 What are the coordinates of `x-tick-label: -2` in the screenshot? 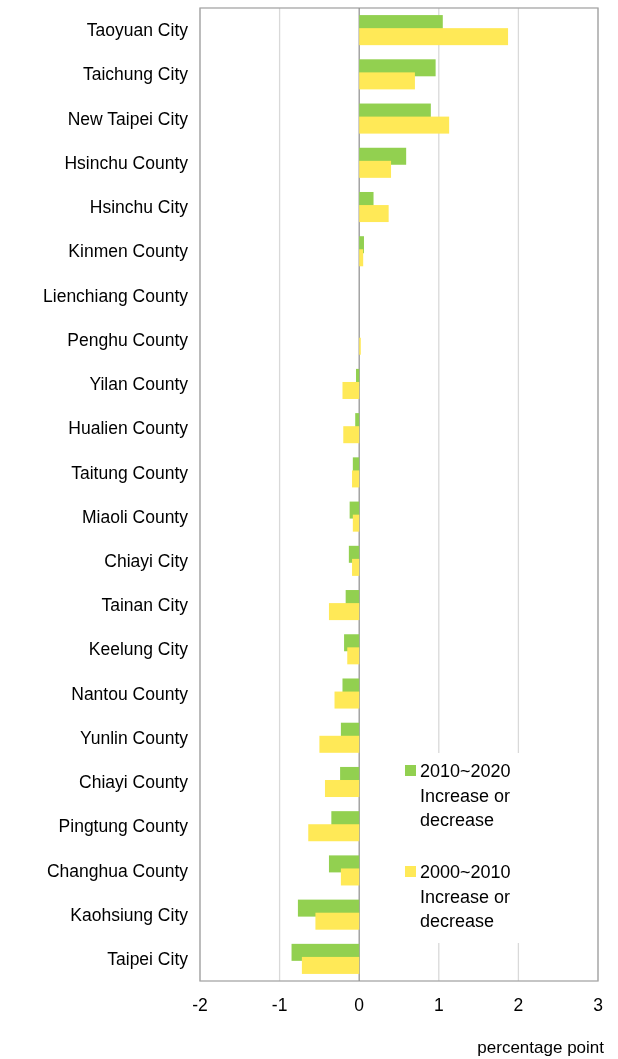 It's located at (200, 1005).